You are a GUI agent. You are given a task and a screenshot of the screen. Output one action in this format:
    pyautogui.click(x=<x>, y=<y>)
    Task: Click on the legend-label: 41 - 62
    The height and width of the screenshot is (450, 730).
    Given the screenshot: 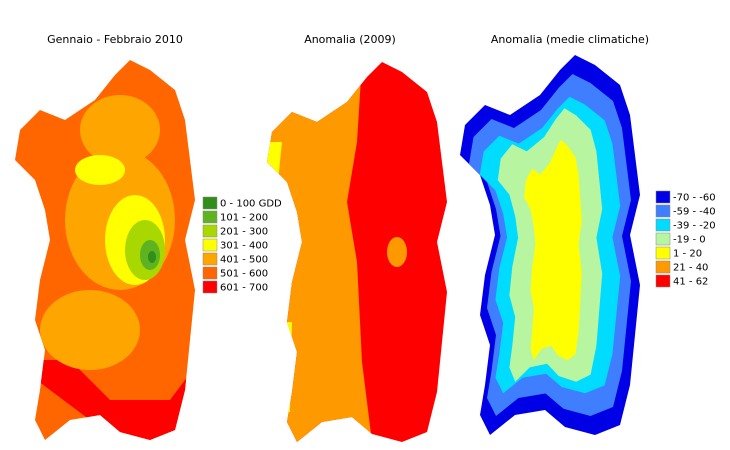 What is the action you would take?
    pyautogui.click(x=690, y=282)
    